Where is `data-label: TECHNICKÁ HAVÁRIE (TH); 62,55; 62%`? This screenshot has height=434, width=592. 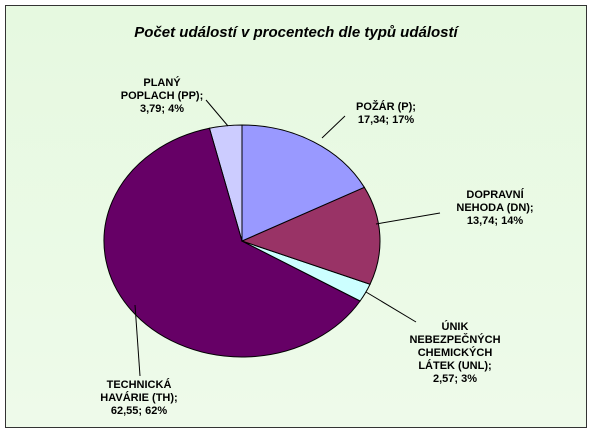 data-label: TECHNICKÁ HAVÁRIE (TH); 62,55; 62% is located at coordinates (139, 398).